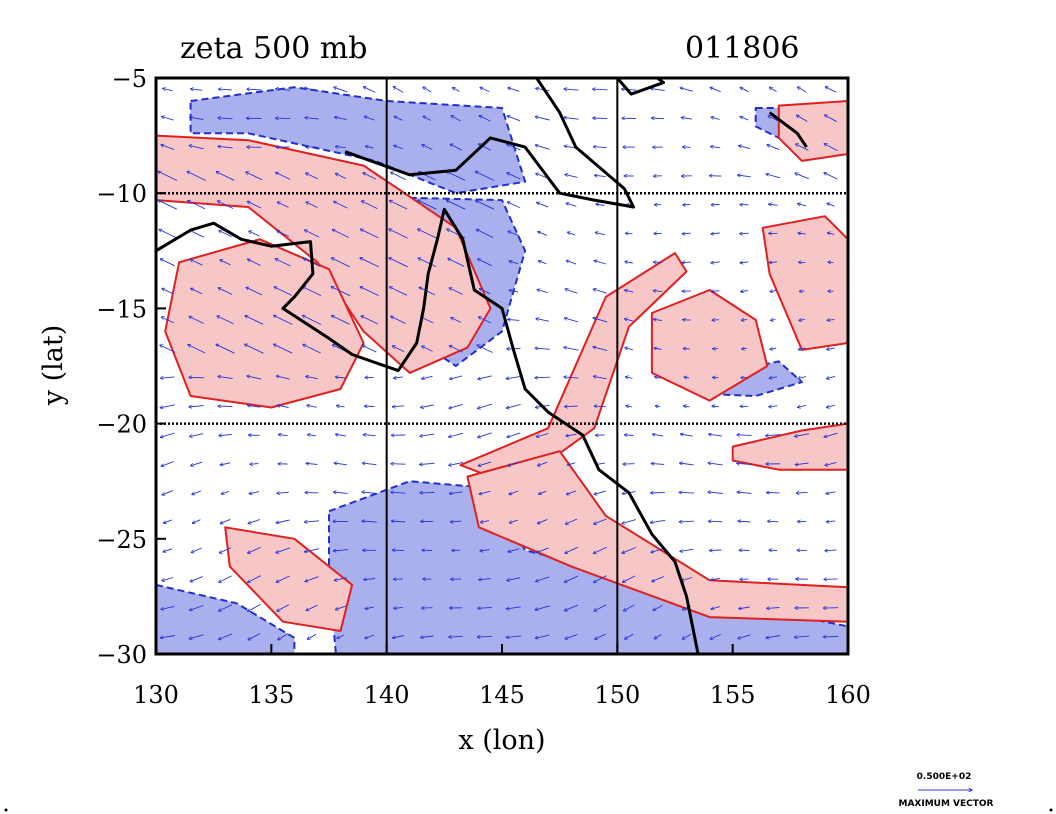 Image resolution: width=1056 pixels, height=814 pixels. What do you see at coordinates (709, 345) in the screenshot?
I see `positive-region-coral-patch` at bounding box center [709, 345].